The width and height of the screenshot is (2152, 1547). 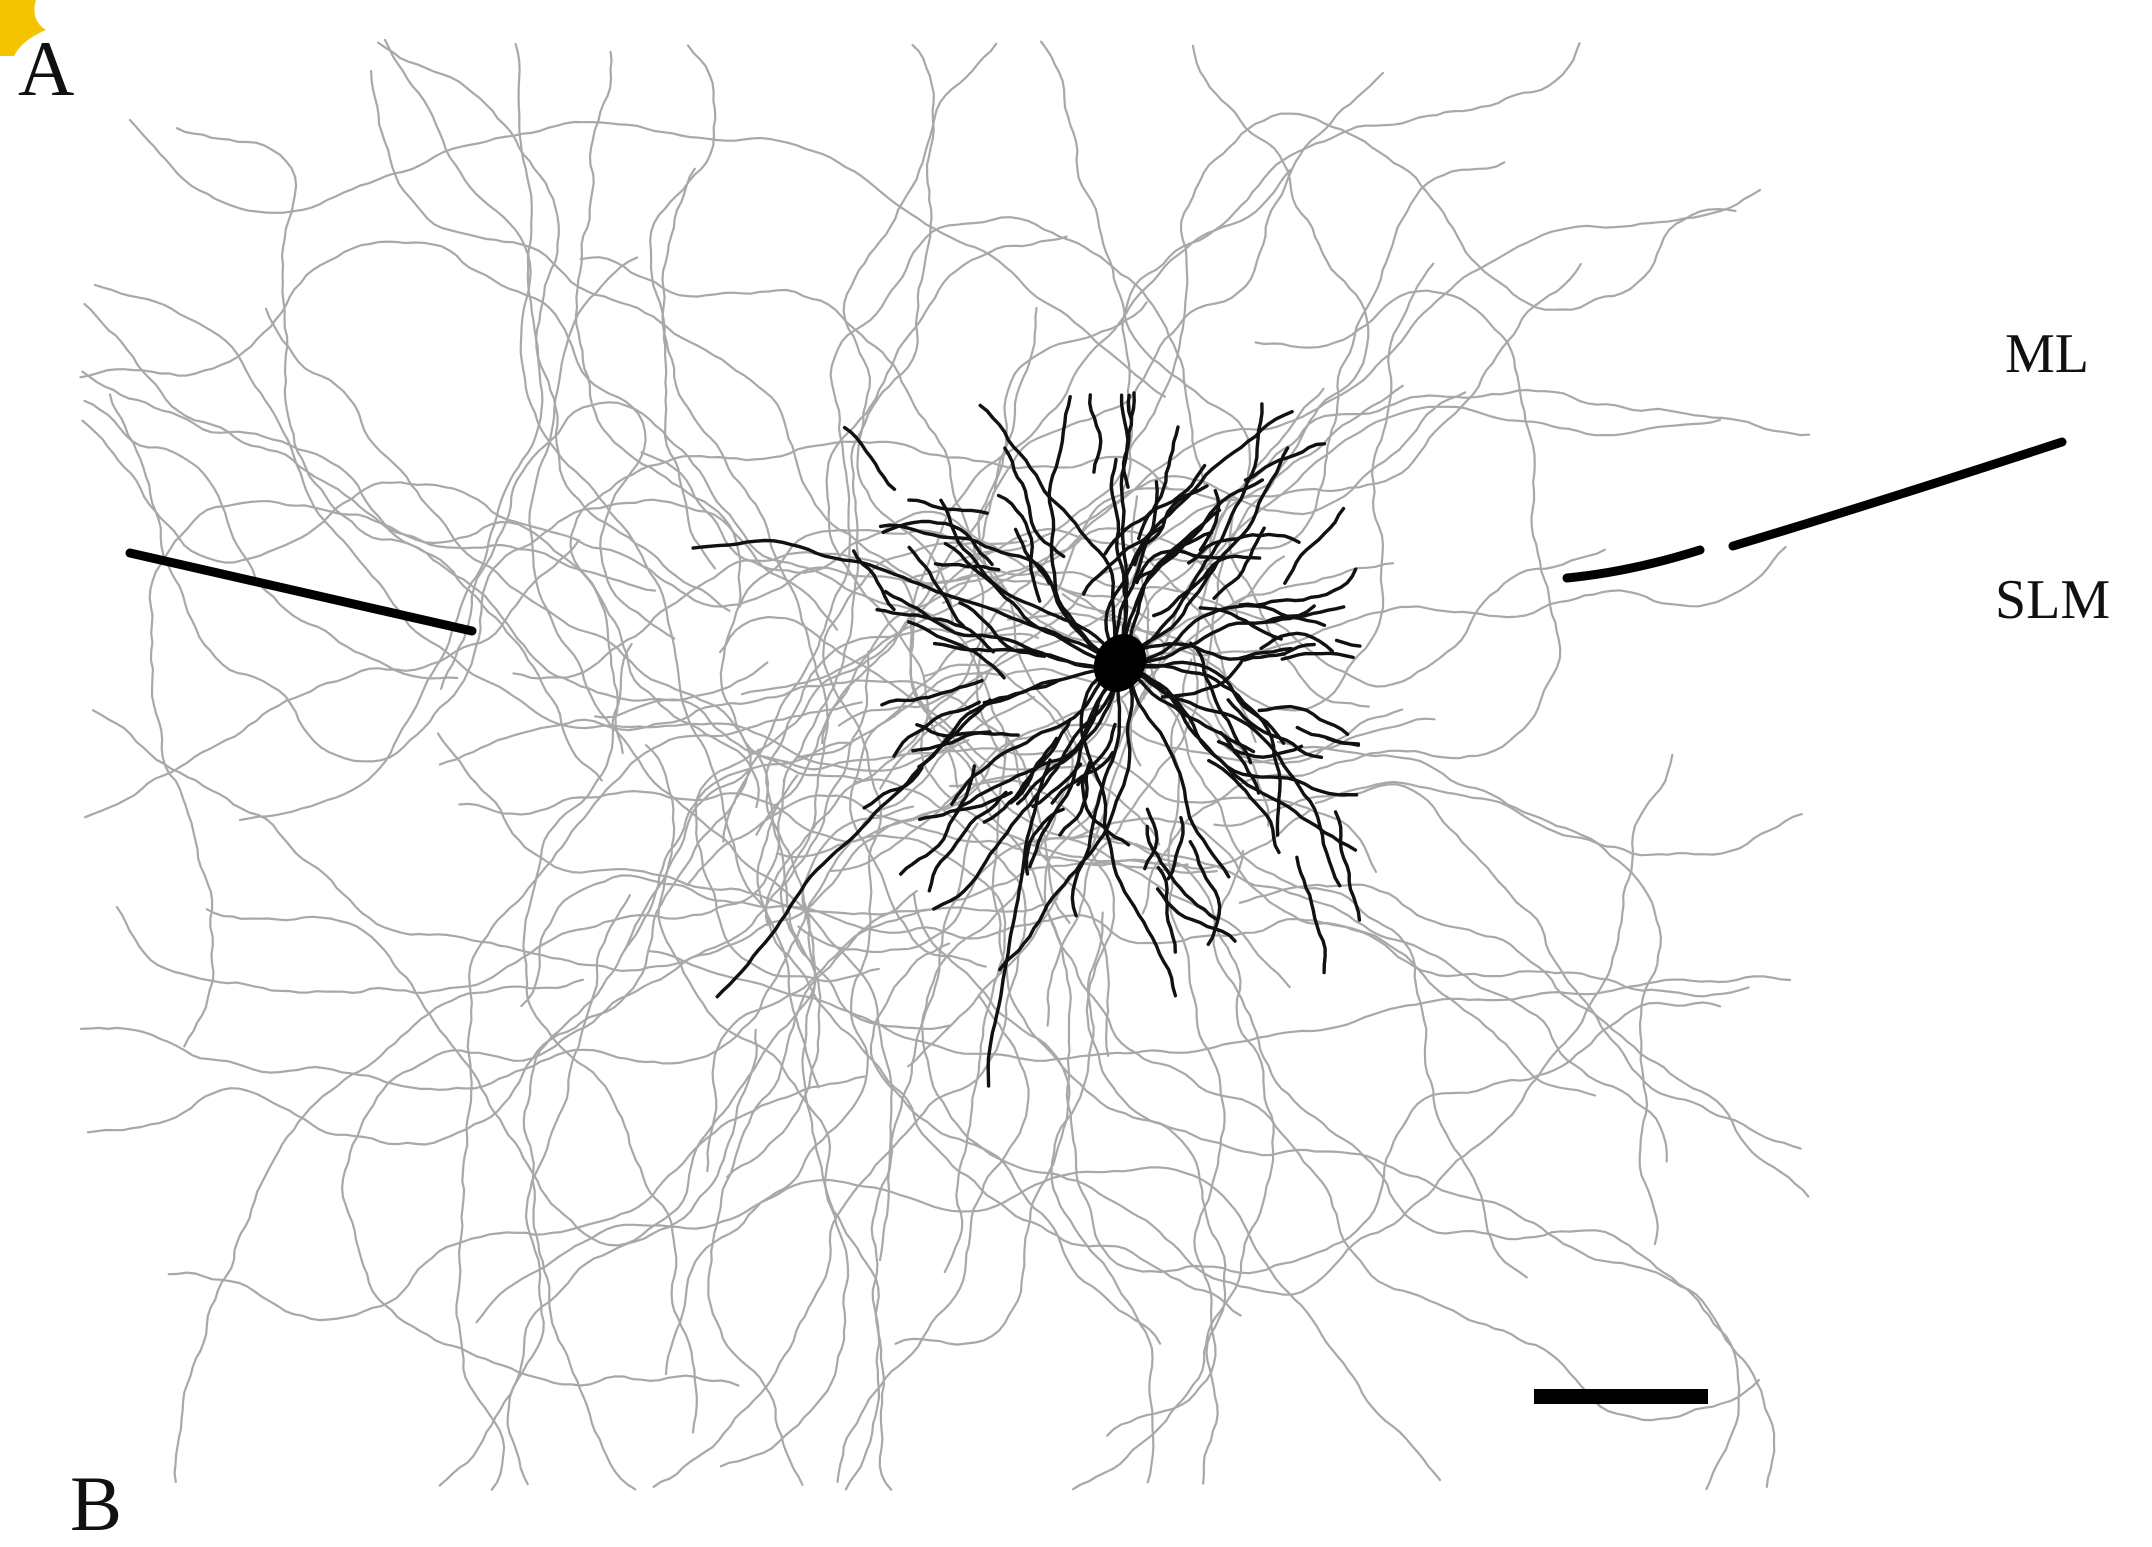 I want to click on highlight-corner-mark, so click(x=23, y=28).